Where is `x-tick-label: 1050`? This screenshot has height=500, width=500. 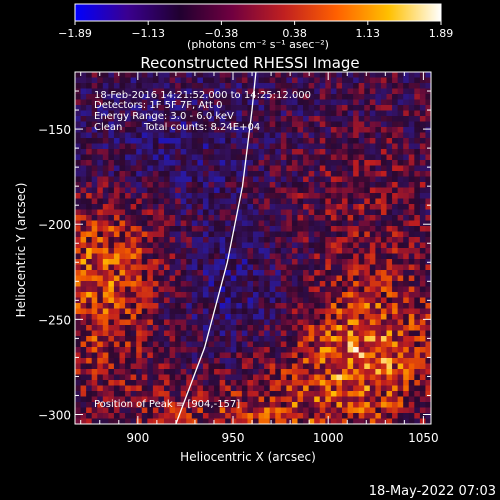
x-tick-label: 1050 is located at coordinates (423, 438).